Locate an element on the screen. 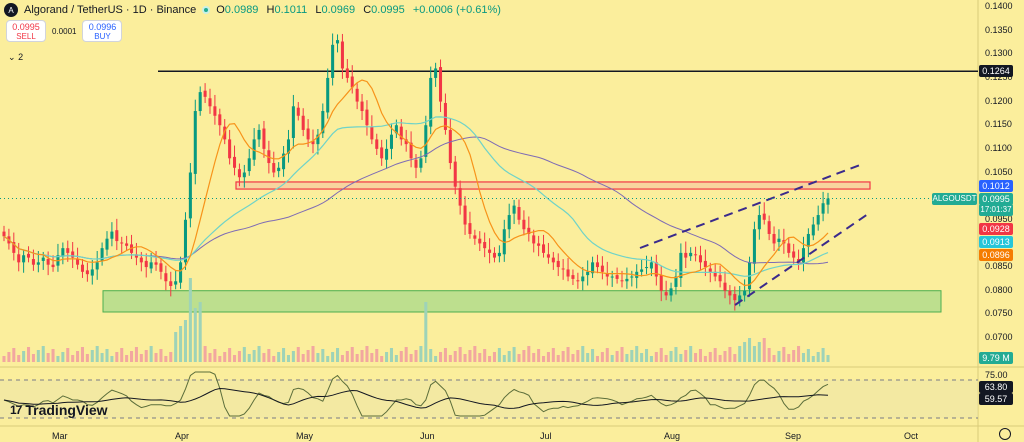 This screenshot has height=442, width=1024. market-status-icon is located at coordinates (206, 10).